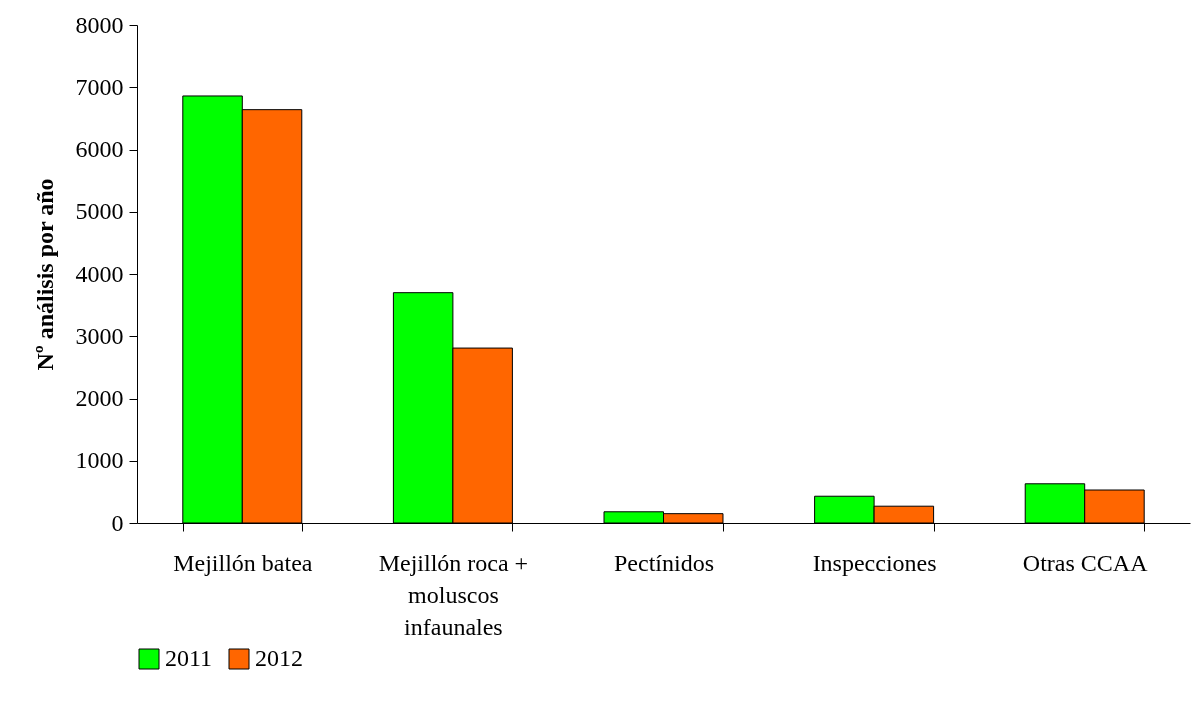 The height and width of the screenshot is (704, 1194). Describe the element at coordinates (99, 211) in the screenshot. I see `y-tick-label: 5000` at that location.